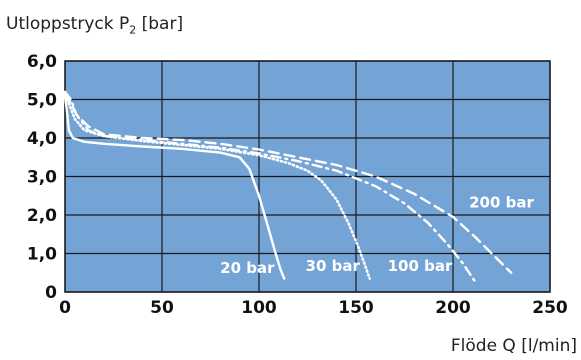 The height and width of the screenshot is (360, 581). What do you see at coordinates (68, 24) in the screenshot?
I see `y-axis-title-main: Utloppstryck P` at bounding box center [68, 24].